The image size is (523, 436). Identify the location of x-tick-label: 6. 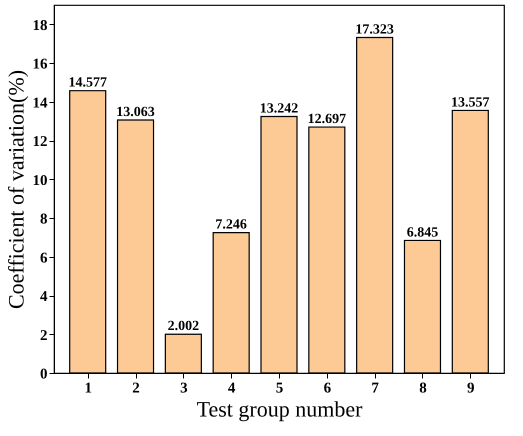
(328, 388).